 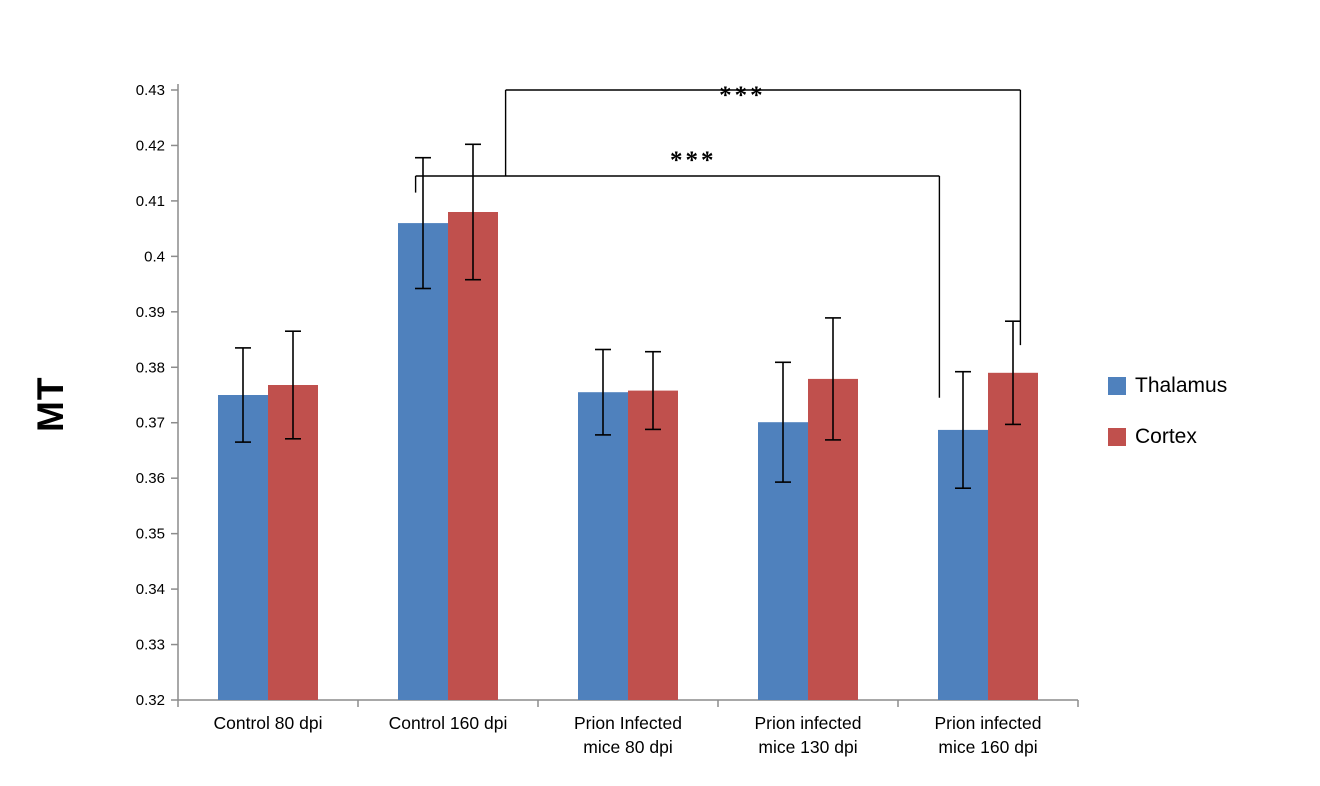 I want to click on svg-text: 0.38, so click(x=150, y=367).